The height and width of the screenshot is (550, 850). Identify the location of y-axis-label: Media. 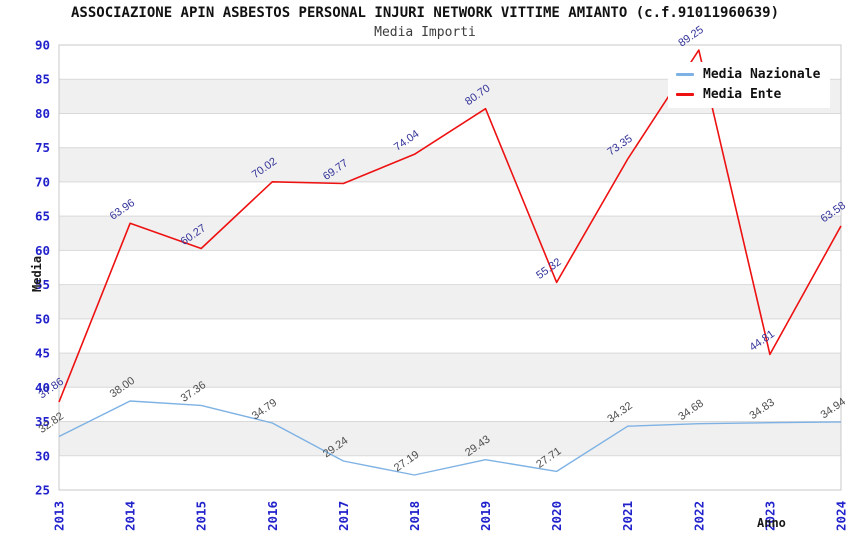
(37, 273).